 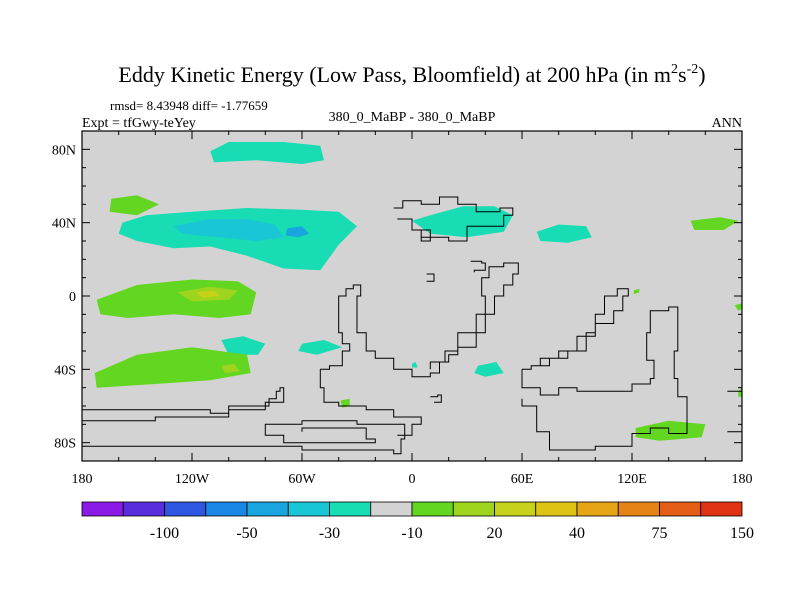 I want to click on colorbar-label: -30, so click(x=329, y=533).